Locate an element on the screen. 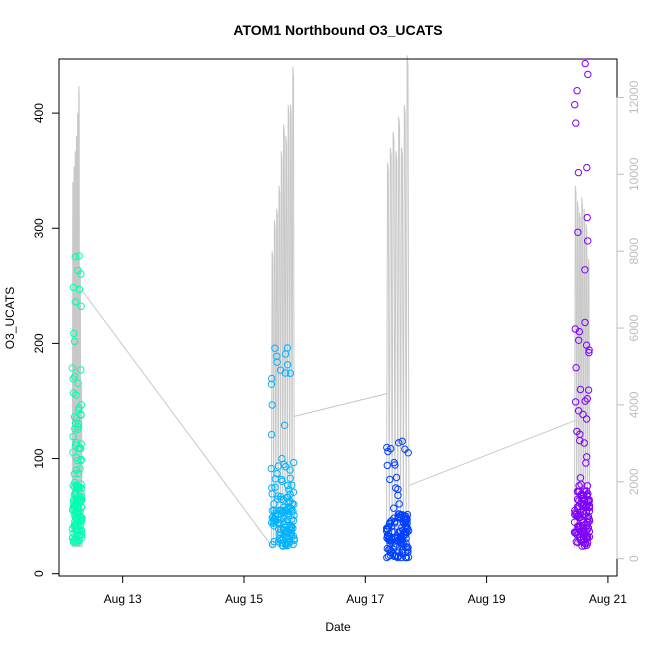  y2-tick-label: 8000 is located at coordinates (634, 251).